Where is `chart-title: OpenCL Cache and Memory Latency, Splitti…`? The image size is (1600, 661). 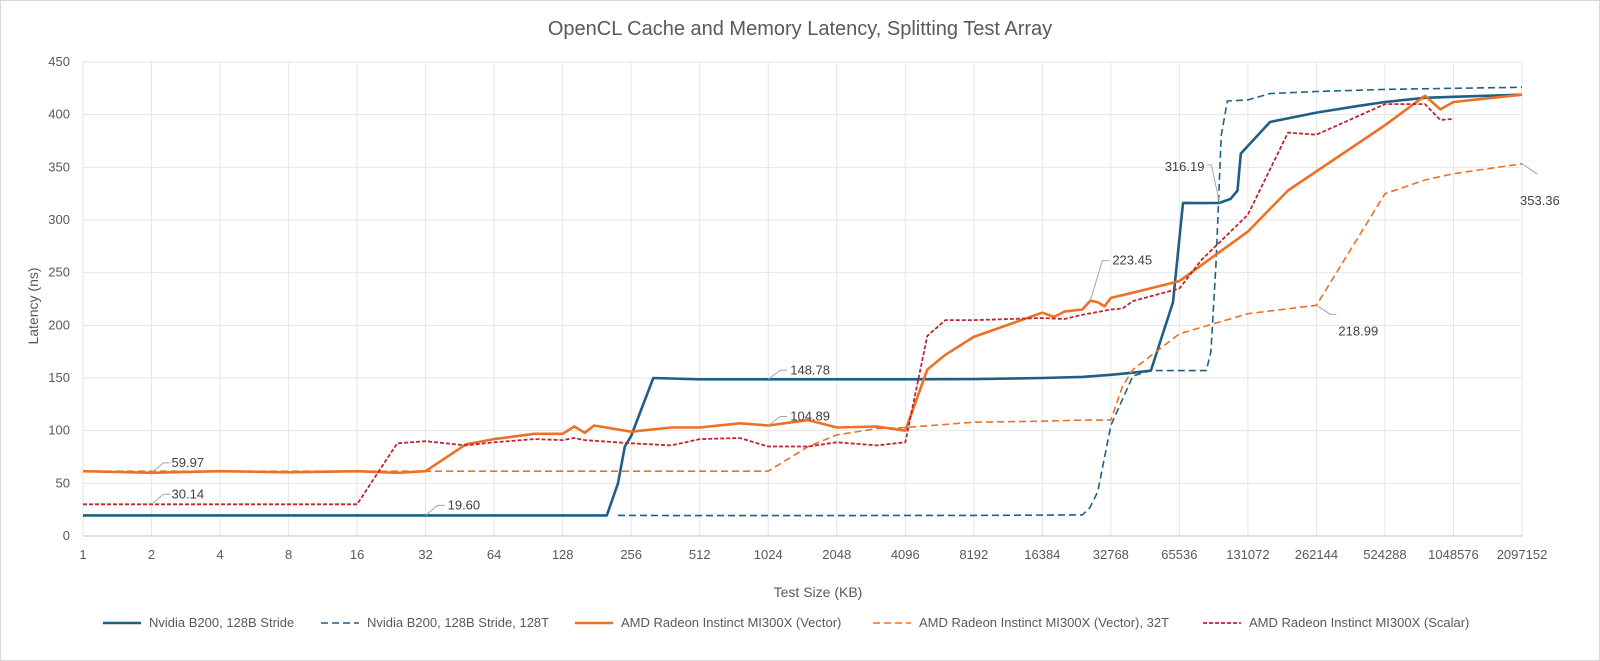
chart-title: OpenCL Cache and Memory Latency, Splitti… is located at coordinates (800, 29).